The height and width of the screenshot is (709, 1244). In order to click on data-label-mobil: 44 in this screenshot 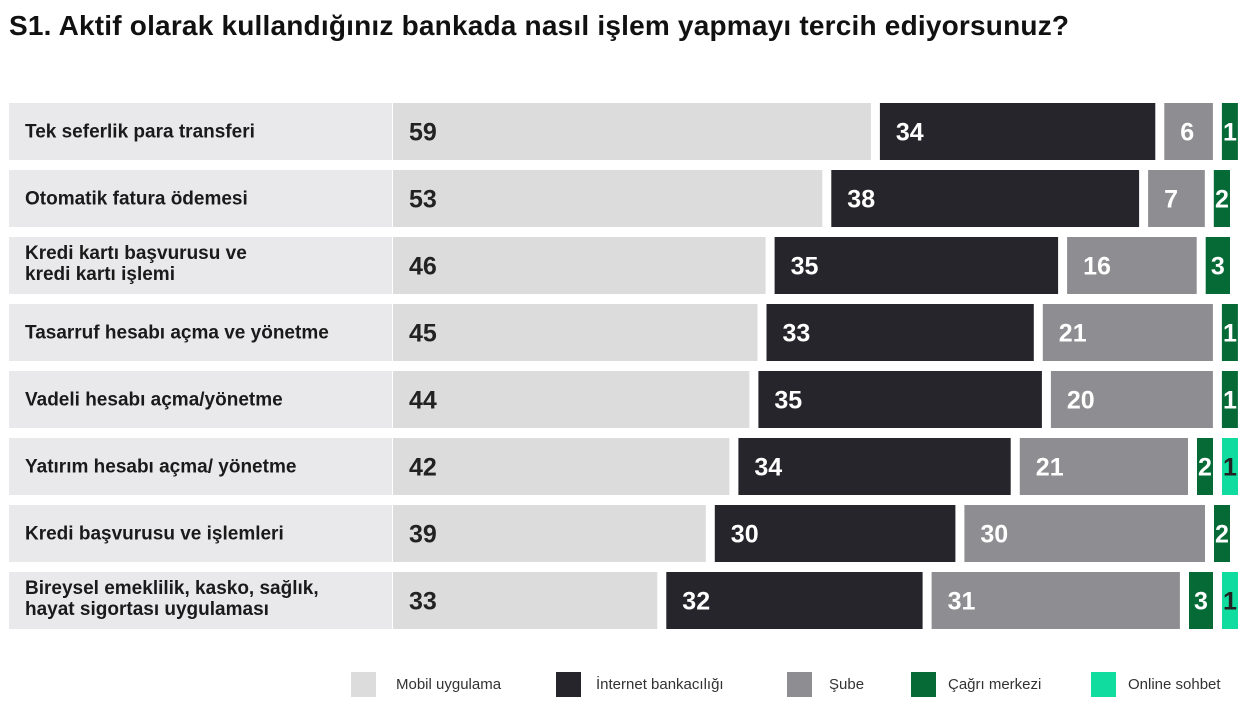, I will do `click(423, 401)`.